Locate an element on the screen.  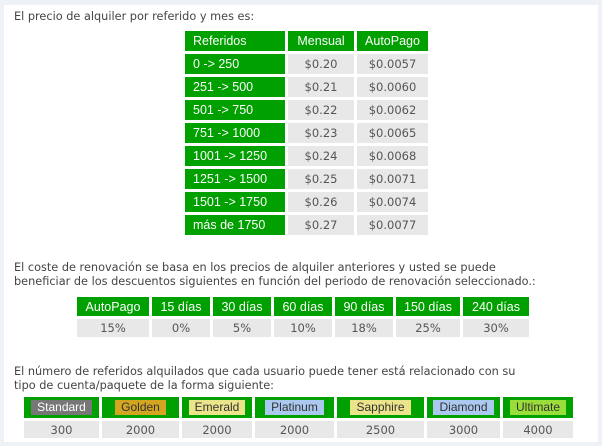
referral-range: 1251 -> 1500 is located at coordinates (235, 179).